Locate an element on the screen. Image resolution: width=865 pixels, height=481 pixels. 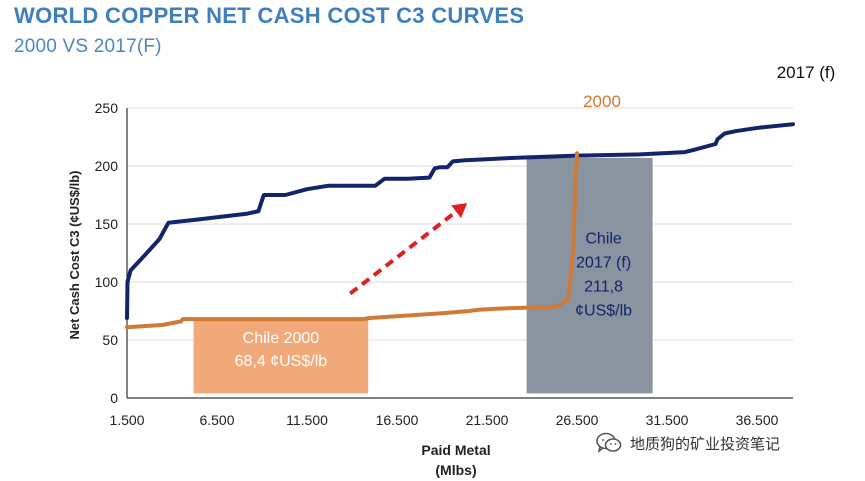
y-tick-label: 50 is located at coordinates (110, 340).